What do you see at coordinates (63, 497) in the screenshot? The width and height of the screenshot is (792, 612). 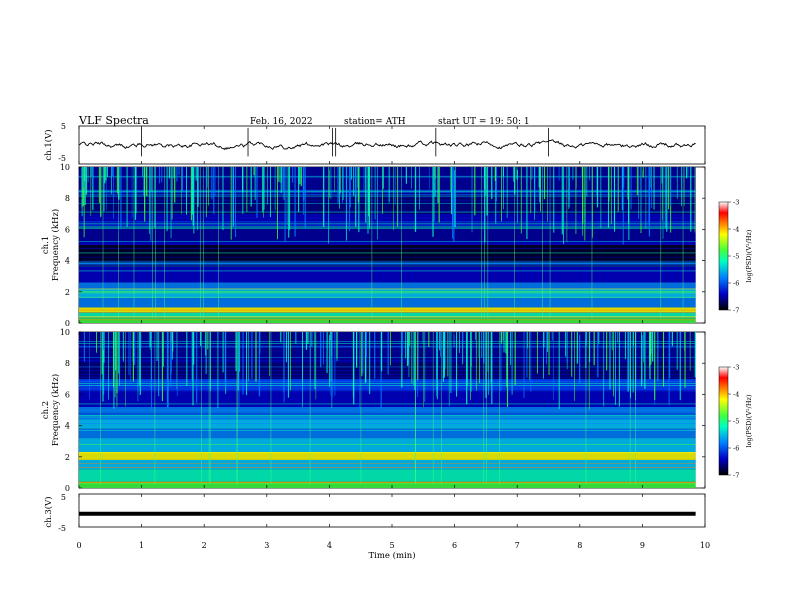 I see `ch3-ytick-top: 5` at bounding box center [63, 497].